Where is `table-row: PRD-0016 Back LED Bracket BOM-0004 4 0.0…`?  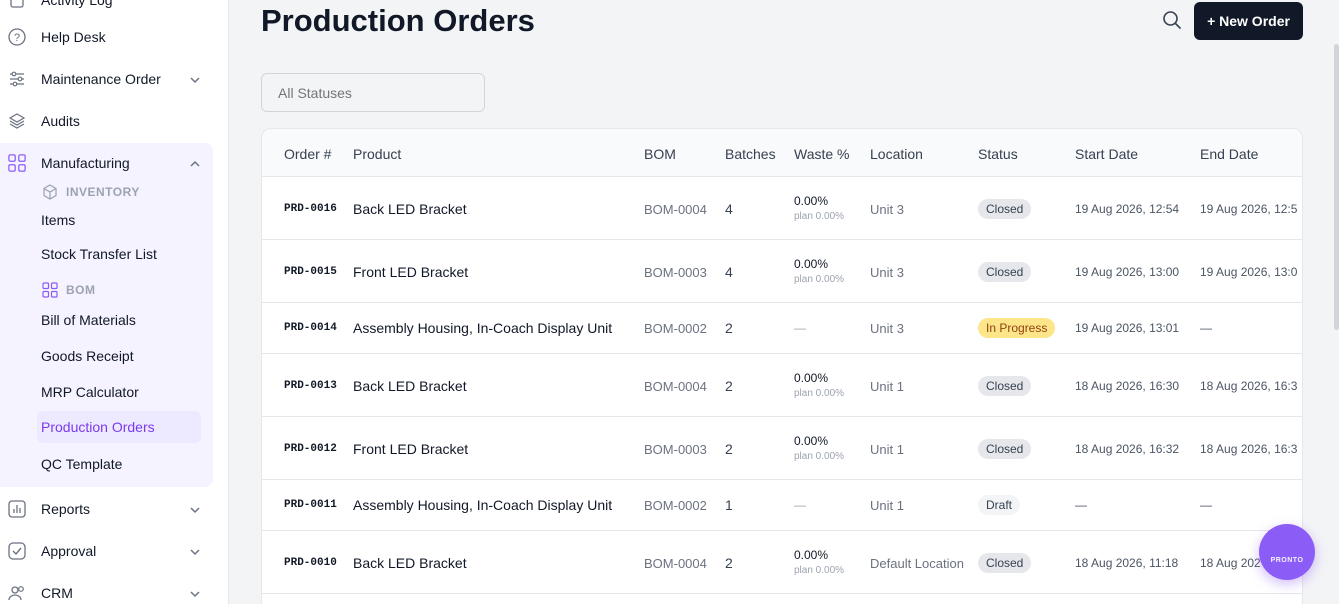
table-row: PRD-0016 Back LED Bracket BOM-0004 4 0.0… is located at coordinates (782, 208).